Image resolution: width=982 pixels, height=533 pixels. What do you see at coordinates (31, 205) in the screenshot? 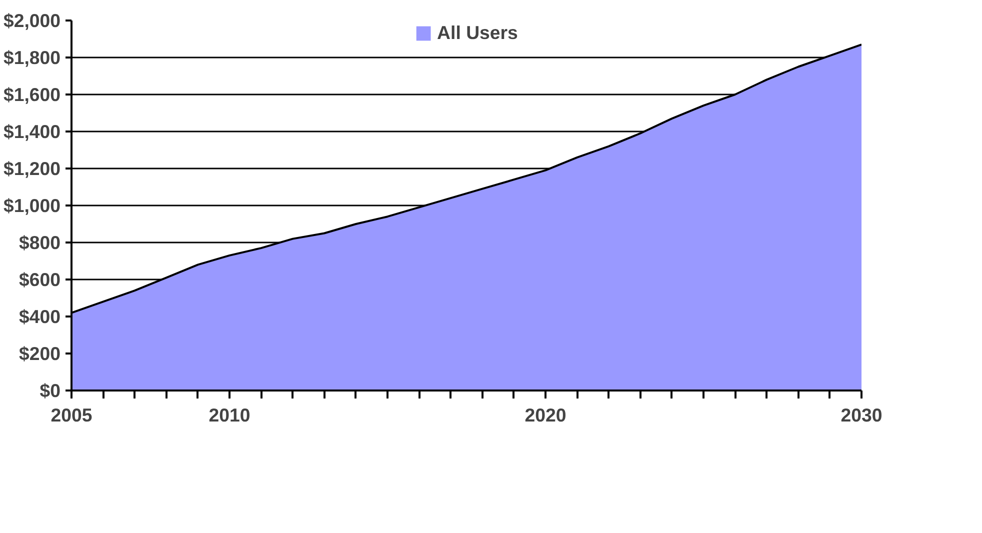
I see `y-tick-label: $1,000` at bounding box center [31, 205].